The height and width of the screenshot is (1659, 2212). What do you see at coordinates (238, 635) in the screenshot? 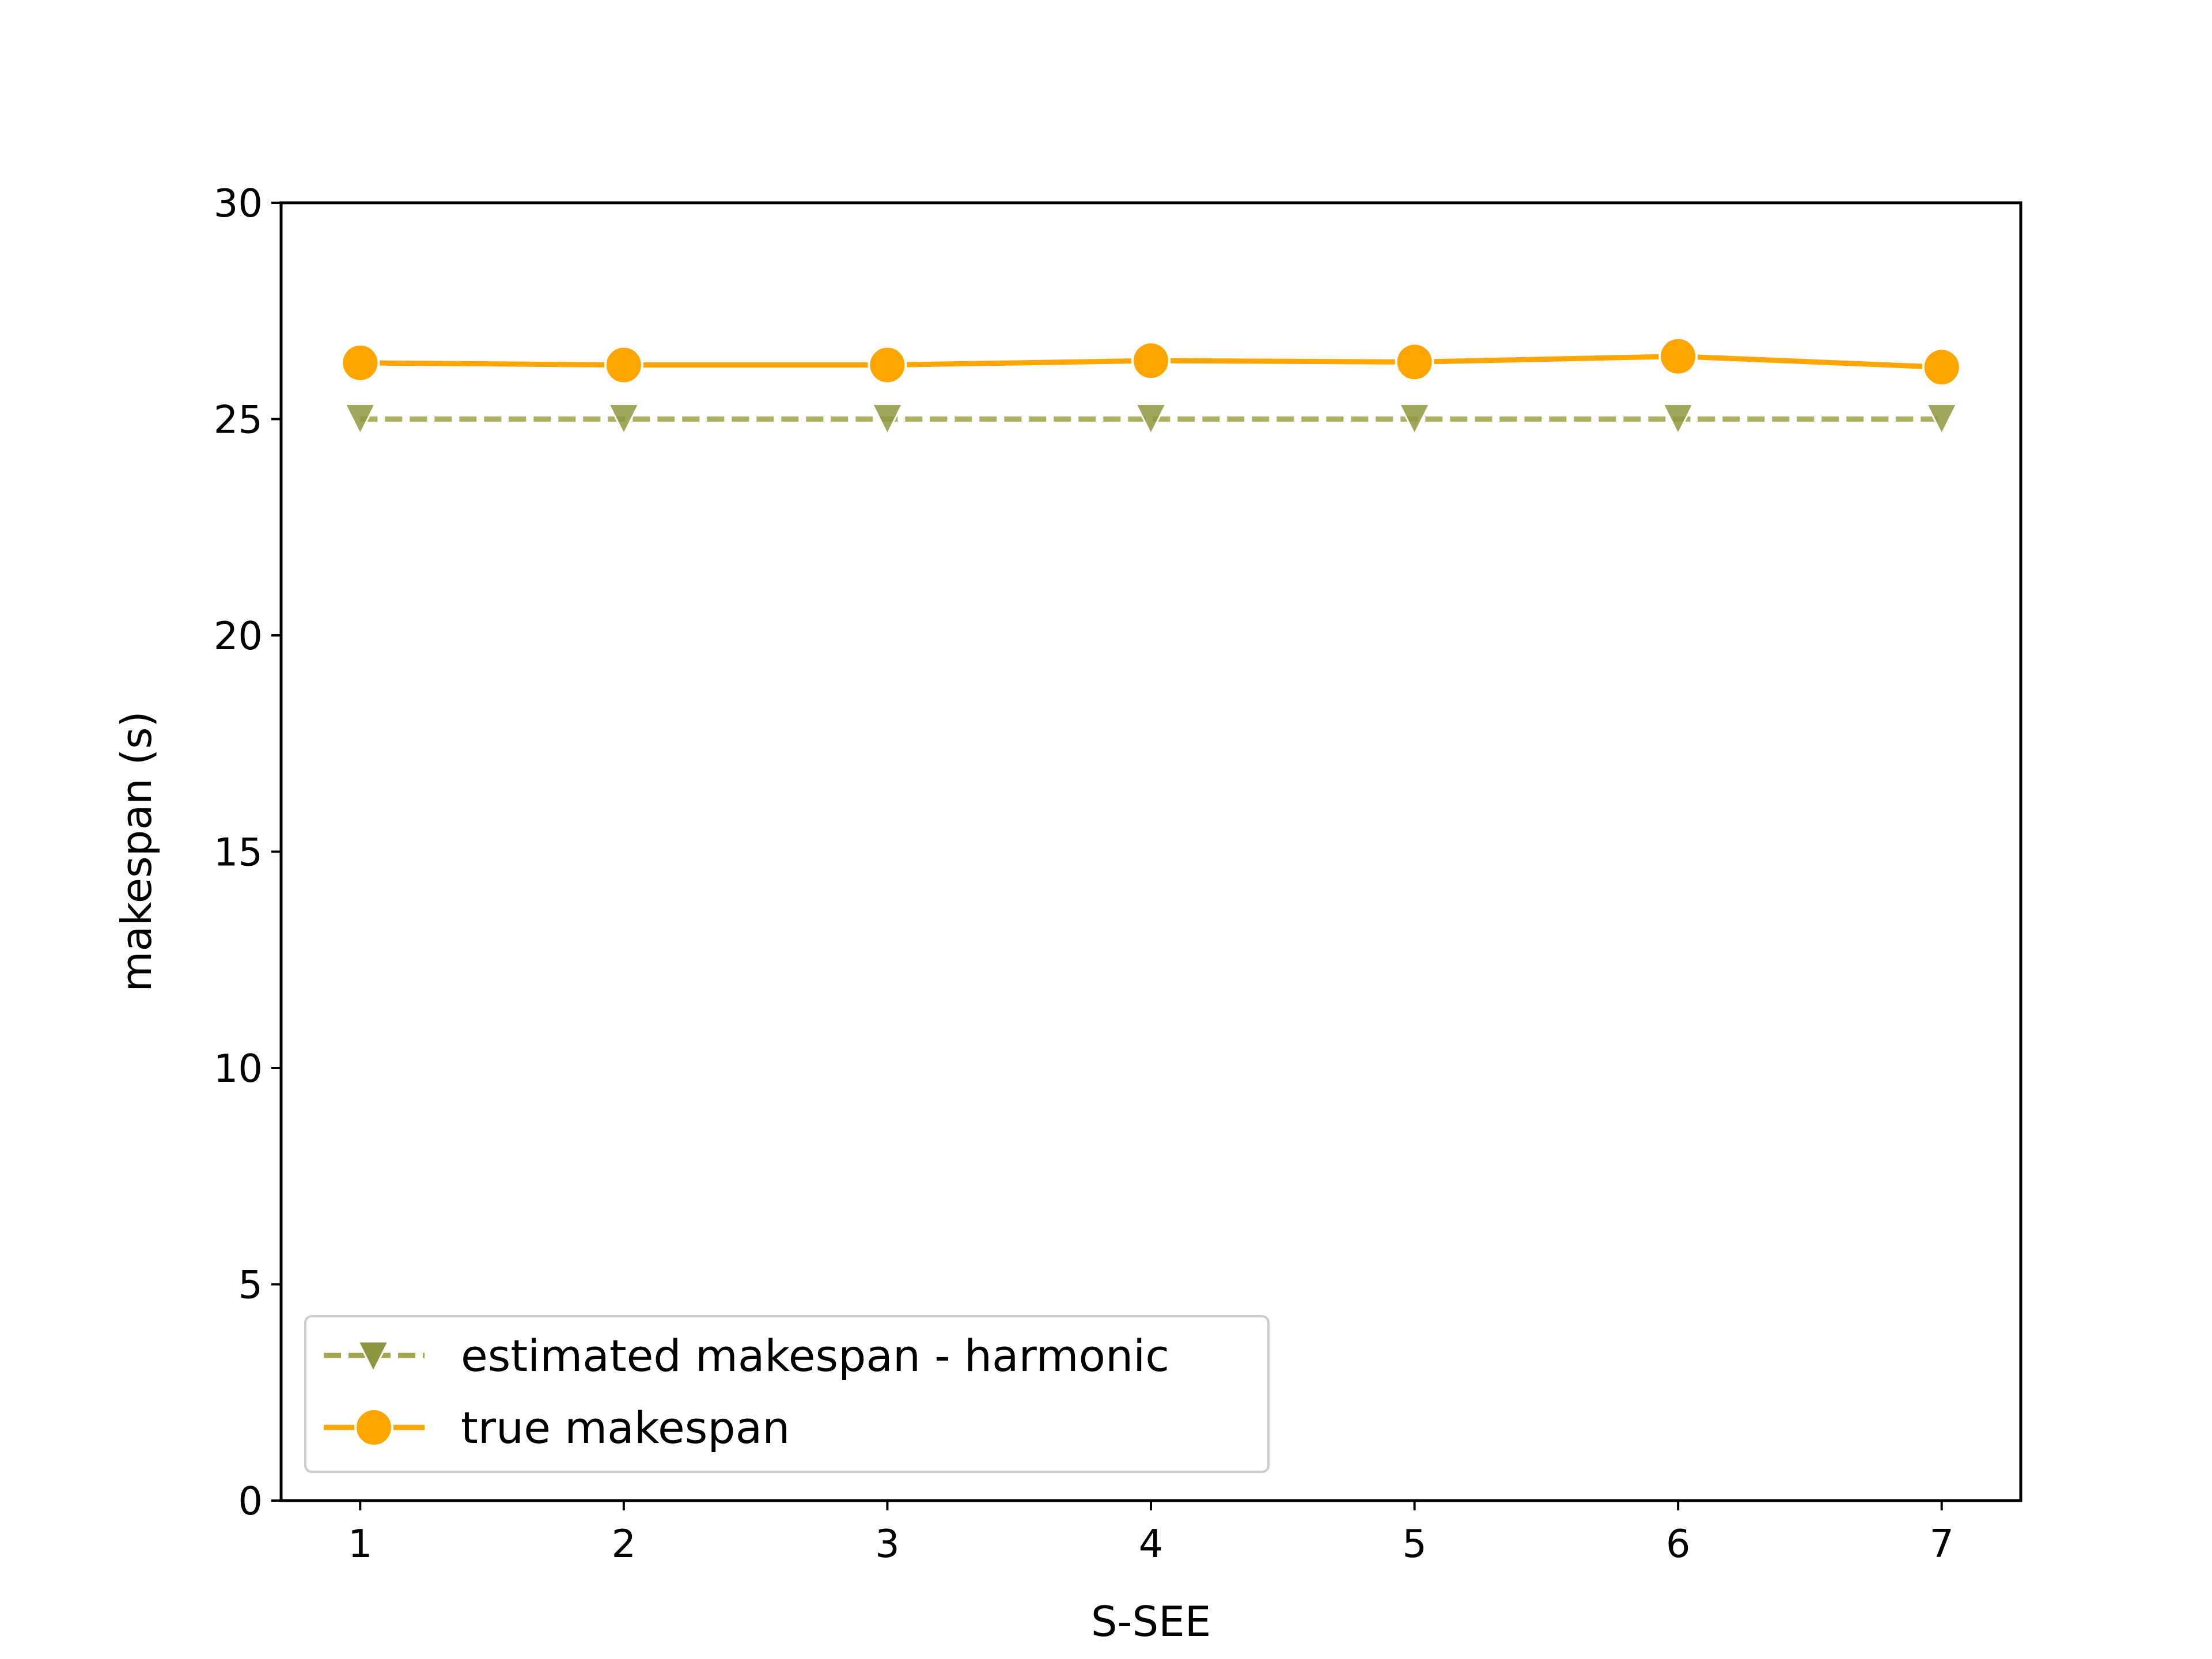
I see `y-tick-label: 20` at bounding box center [238, 635].